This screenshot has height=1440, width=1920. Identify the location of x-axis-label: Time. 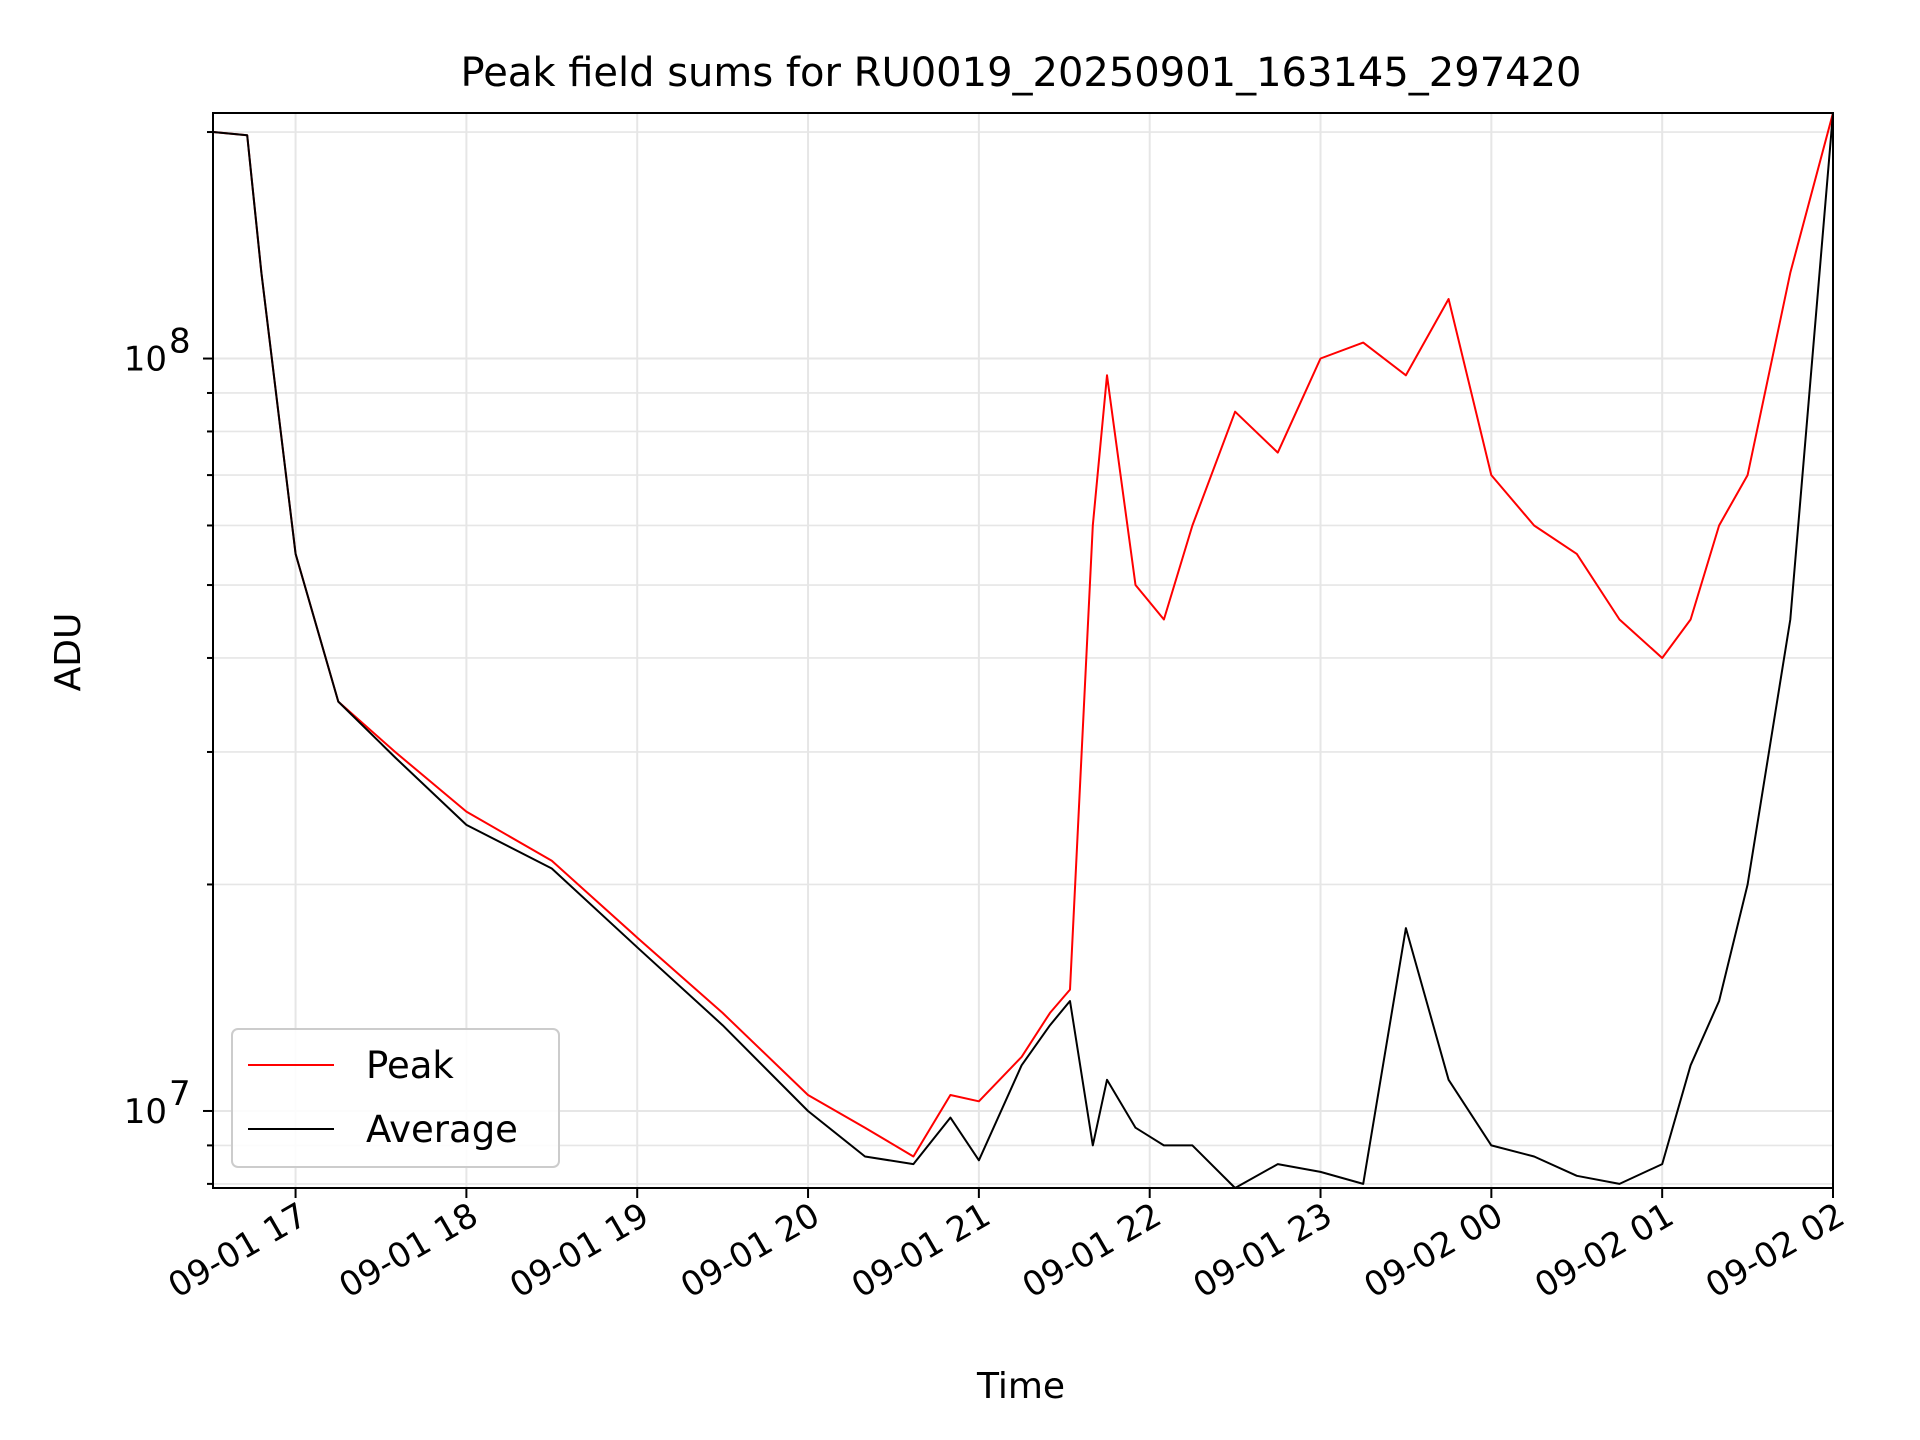
(1020, 1386).